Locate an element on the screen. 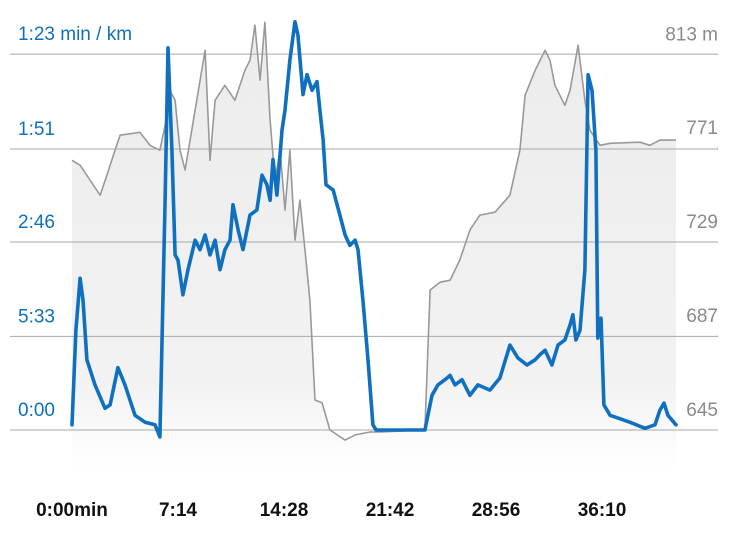 The height and width of the screenshot is (544, 750). y-tick-label: 5:33 is located at coordinates (36, 316).